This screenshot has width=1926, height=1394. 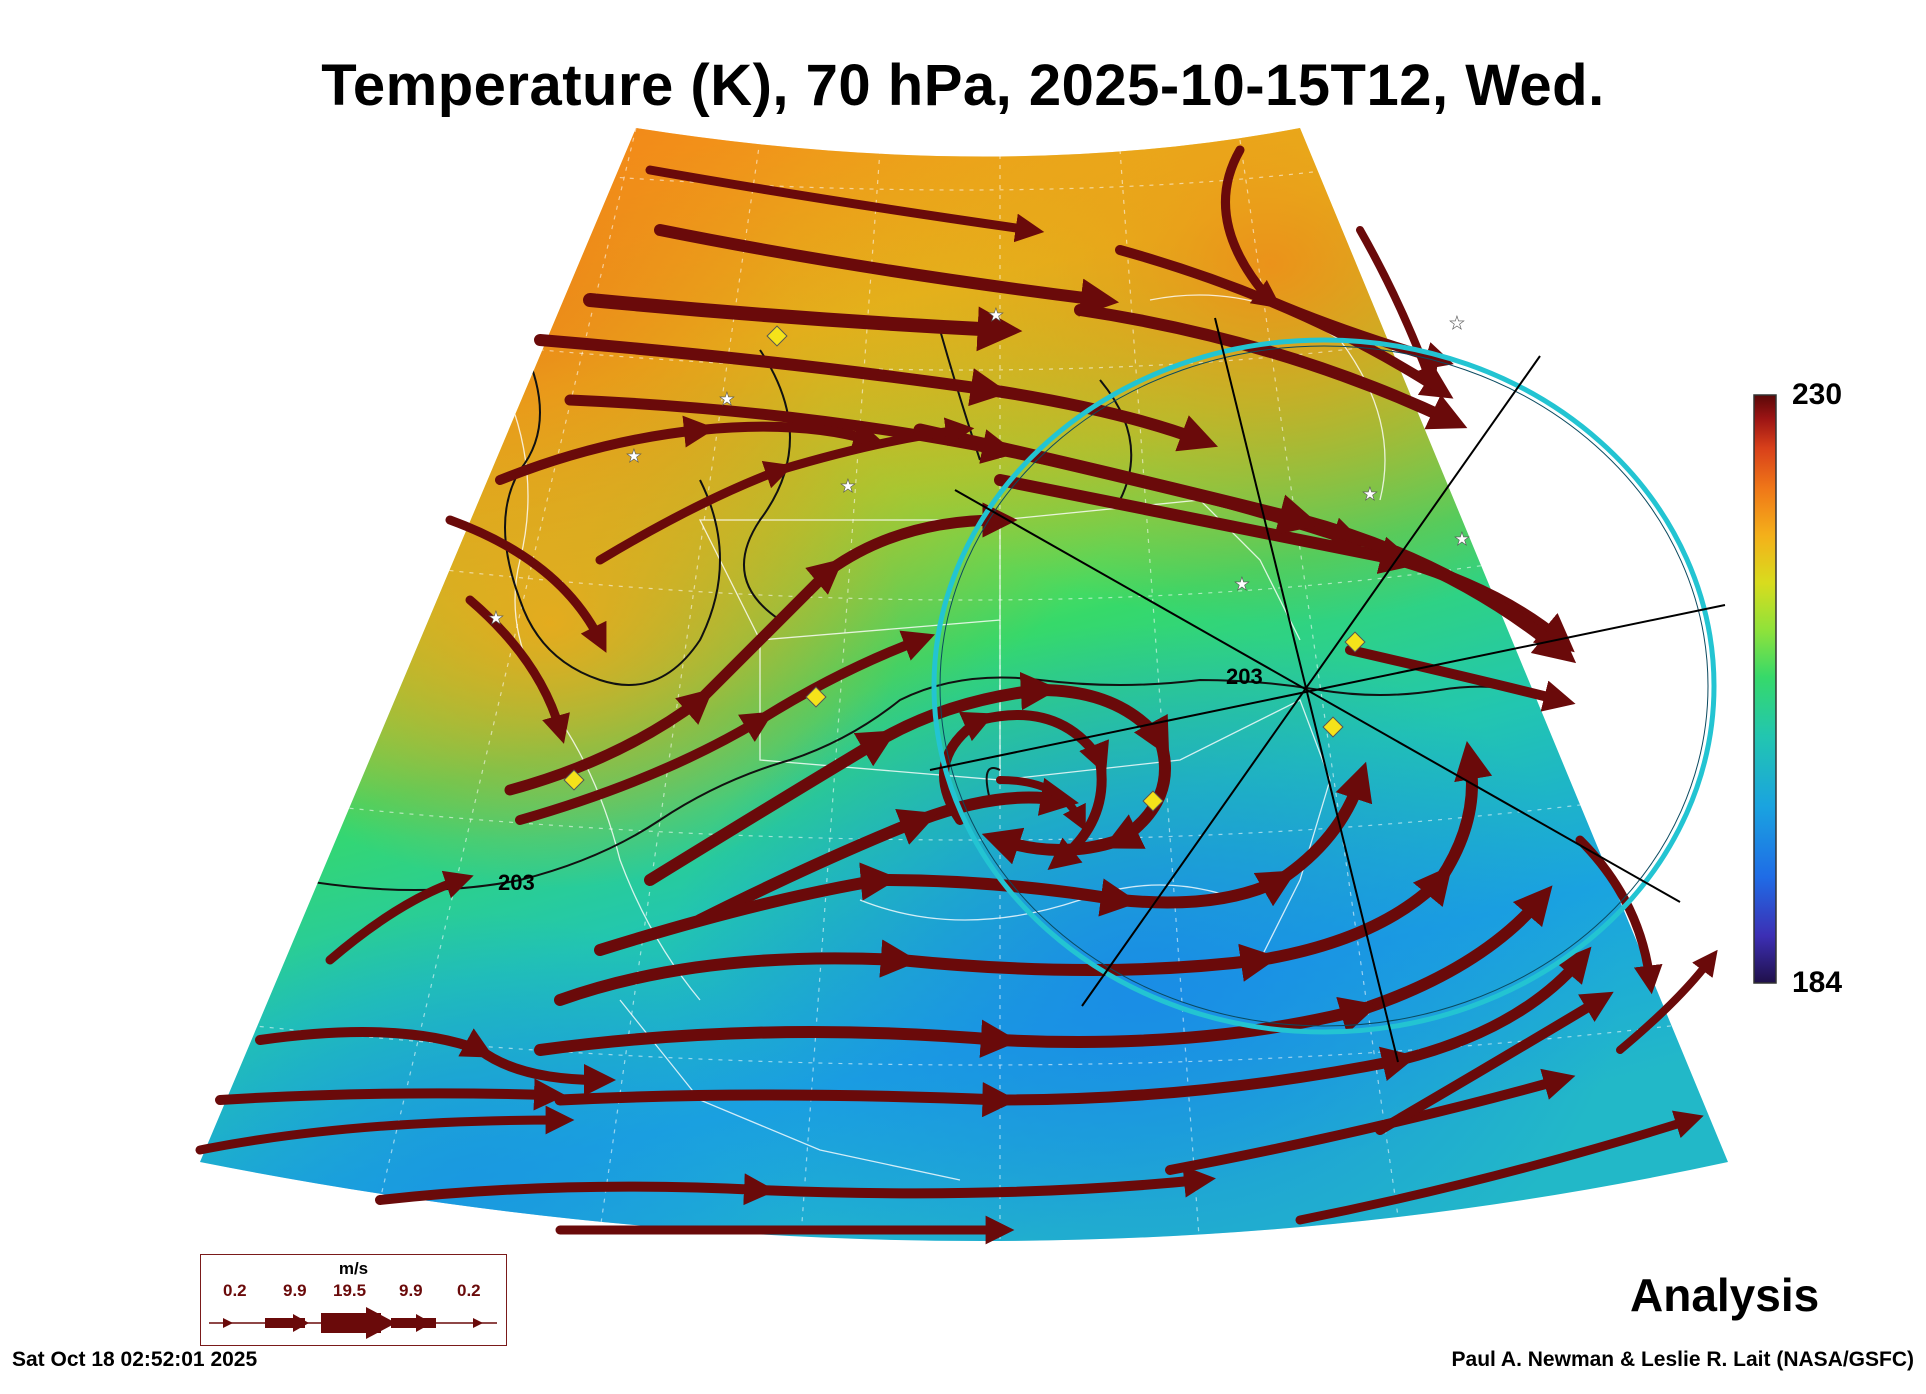 I want to click on colorbar, so click(x=1765, y=689).